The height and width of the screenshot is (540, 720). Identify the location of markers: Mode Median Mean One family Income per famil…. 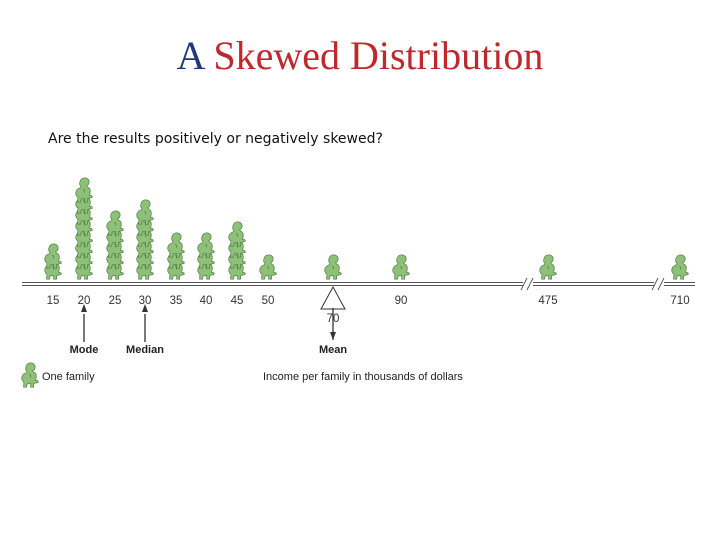
(242, 336).